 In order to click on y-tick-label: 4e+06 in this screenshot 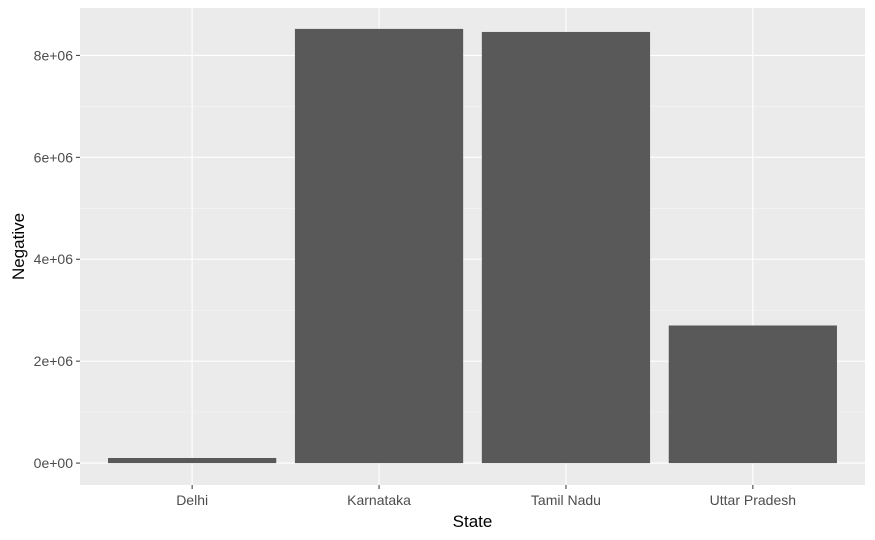, I will do `click(54, 259)`.